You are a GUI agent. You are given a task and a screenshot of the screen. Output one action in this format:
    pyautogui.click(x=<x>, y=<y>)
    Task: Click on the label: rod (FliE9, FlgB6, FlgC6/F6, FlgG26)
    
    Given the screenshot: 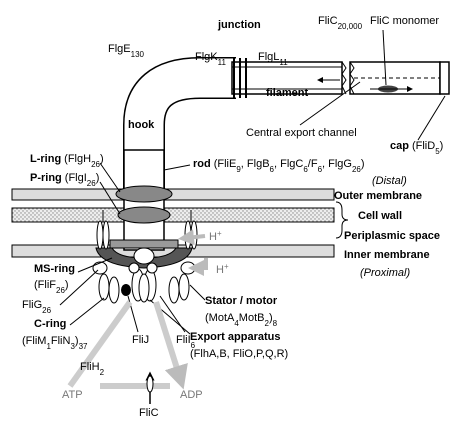 What is the action you would take?
    pyautogui.click(x=279, y=166)
    